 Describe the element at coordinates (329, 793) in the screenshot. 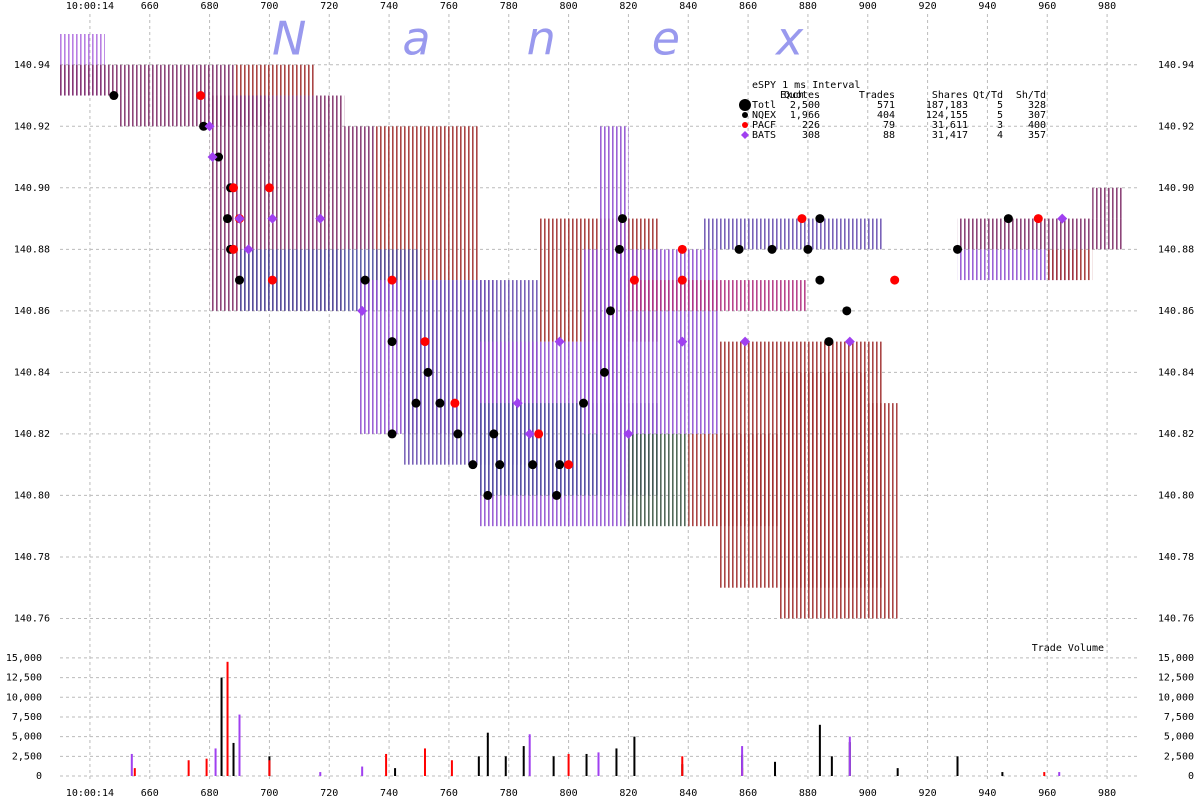

I see `x-tick-label: 720` at that location.